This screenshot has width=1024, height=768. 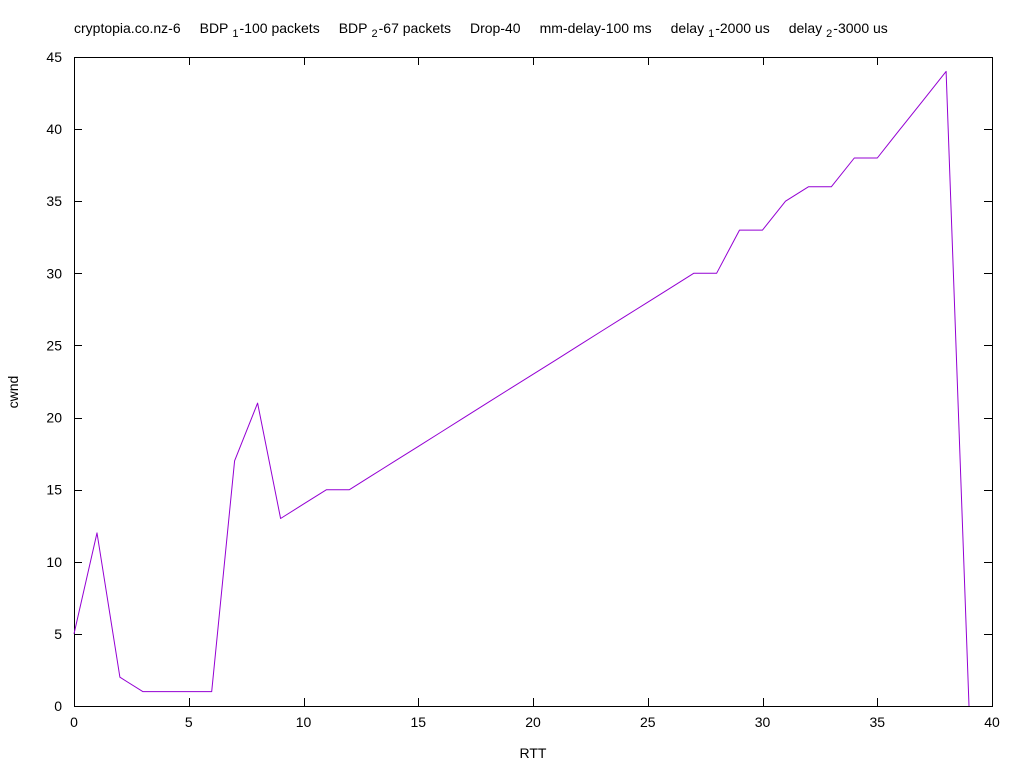 What do you see at coordinates (280, 28) in the screenshot?
I see `title-part-1-suffix: -100 packets` at bounding box center [280, 28].